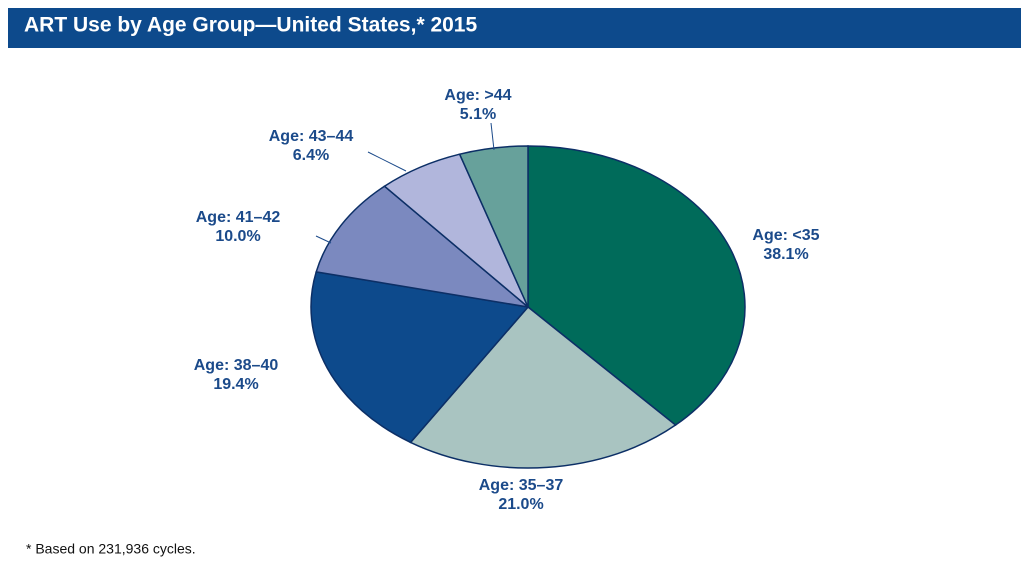  Describe the element at coordinates (236, 365) in the screenshot. I see `slice-label: Age: 38–40` at that location.